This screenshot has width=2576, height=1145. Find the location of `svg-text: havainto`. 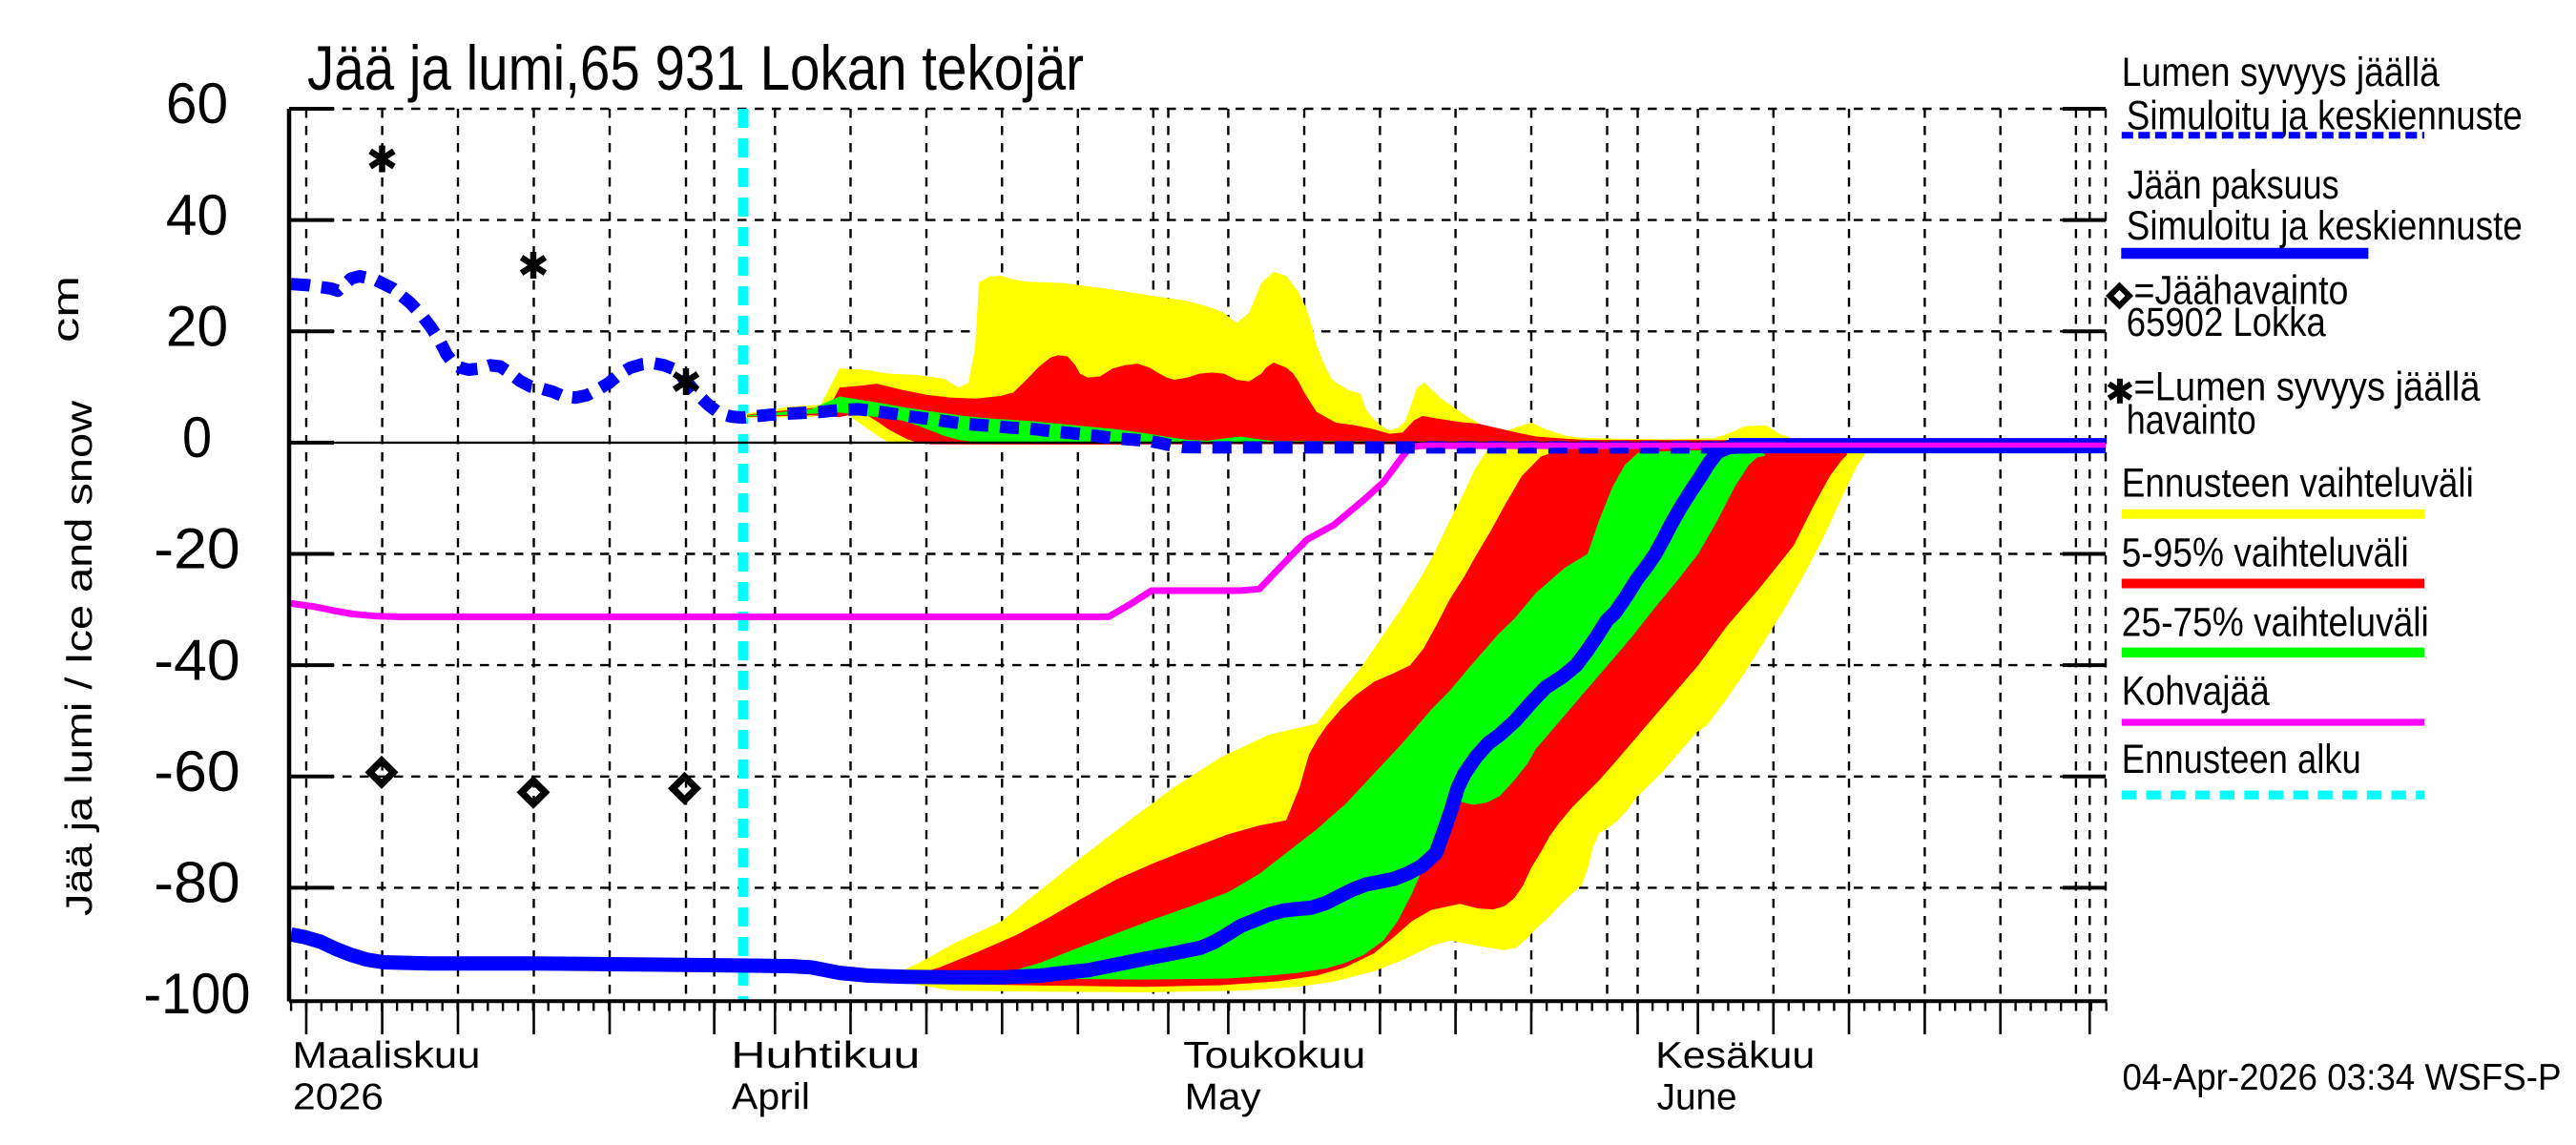

svg-text: havainto is located at coordinates (2191, 420).